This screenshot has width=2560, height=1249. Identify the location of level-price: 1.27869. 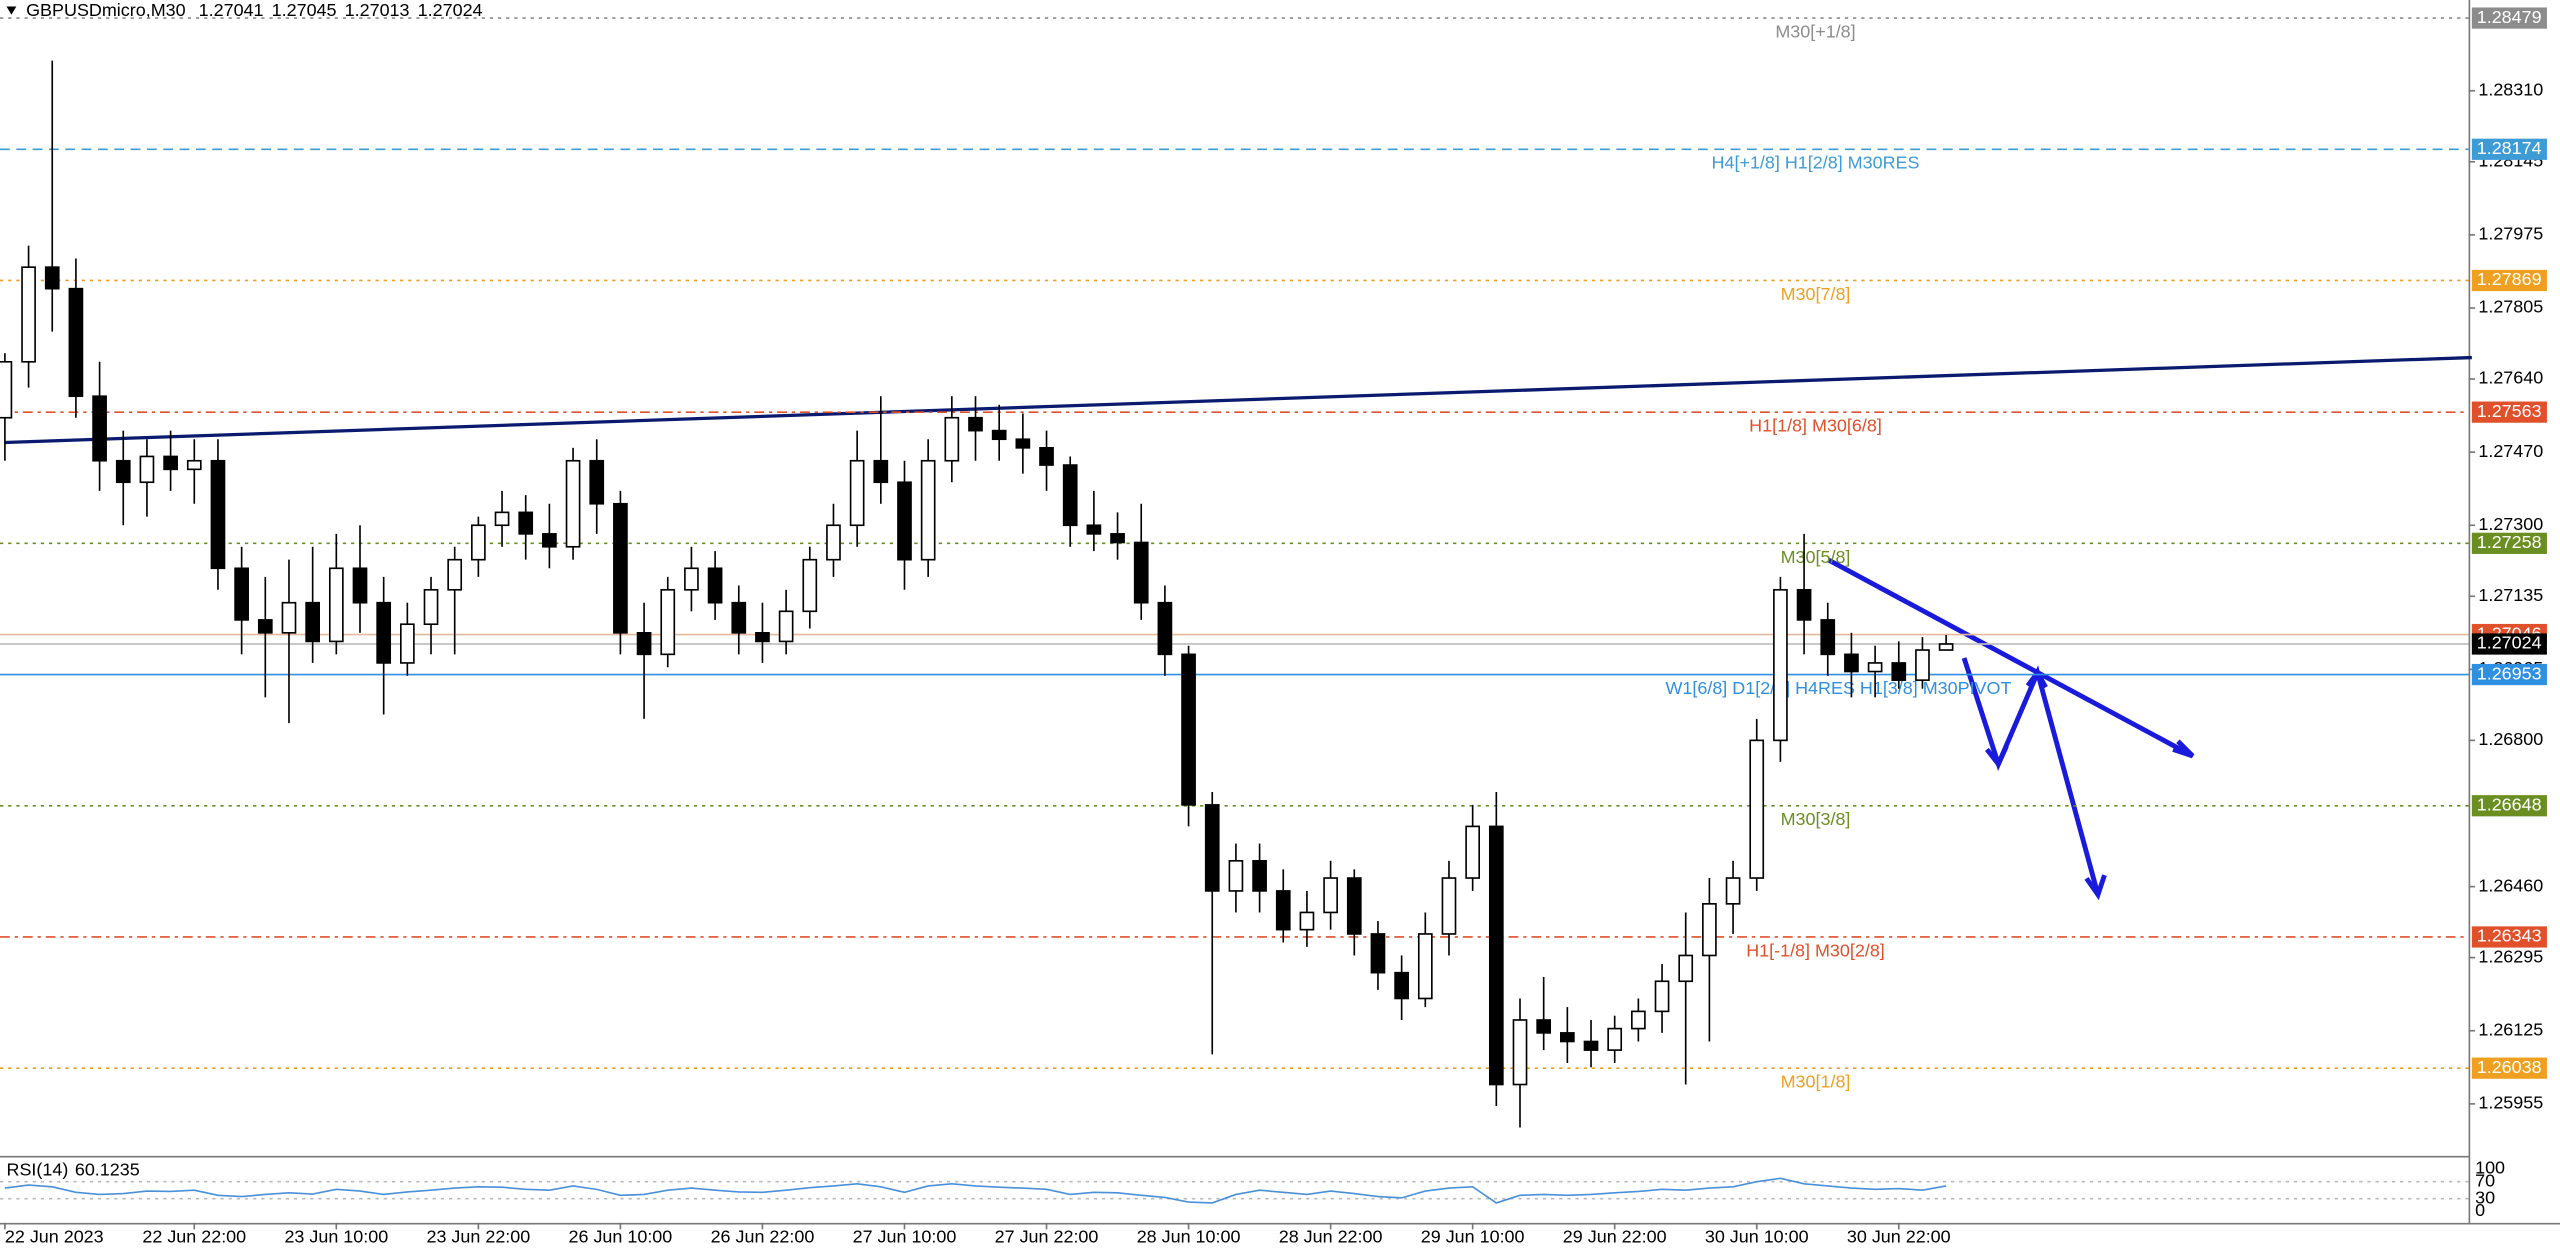
(2509, 279).